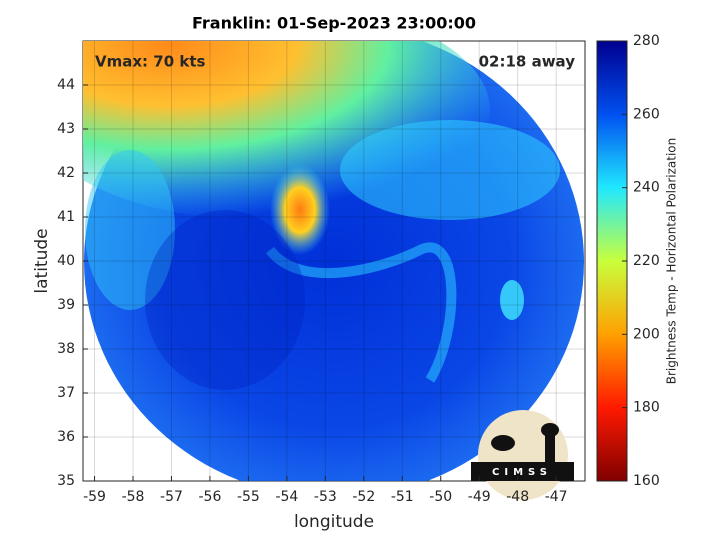 The width and height of the screenshot is (720, 540). What do you see at coordinates (150, 62) in the screenshot?
I see `annotation: Vmax: 70 kts` at bounding box center [150, 62].